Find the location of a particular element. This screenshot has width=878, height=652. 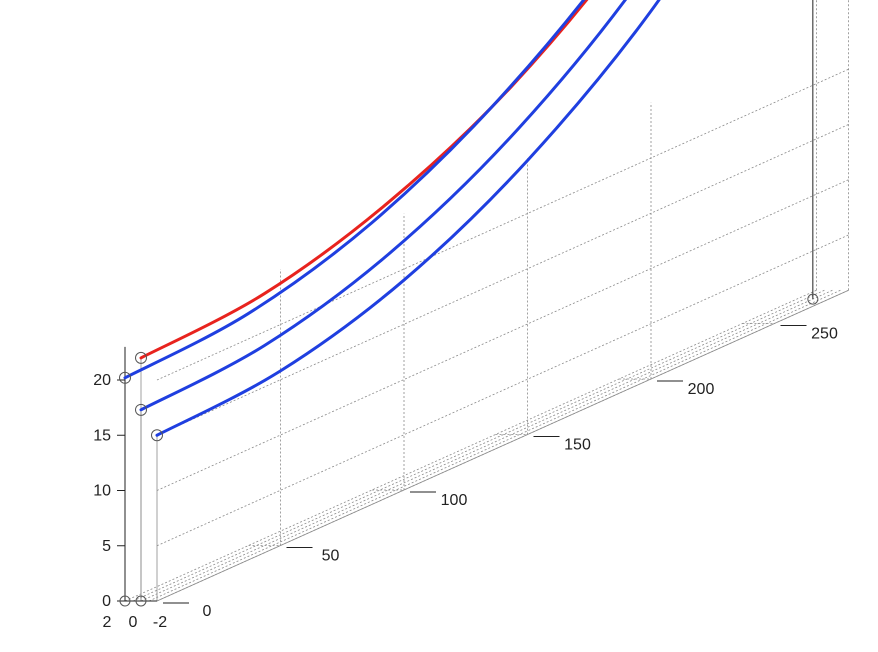

x-tick-label: 100 is located at coordinates (454, 500).